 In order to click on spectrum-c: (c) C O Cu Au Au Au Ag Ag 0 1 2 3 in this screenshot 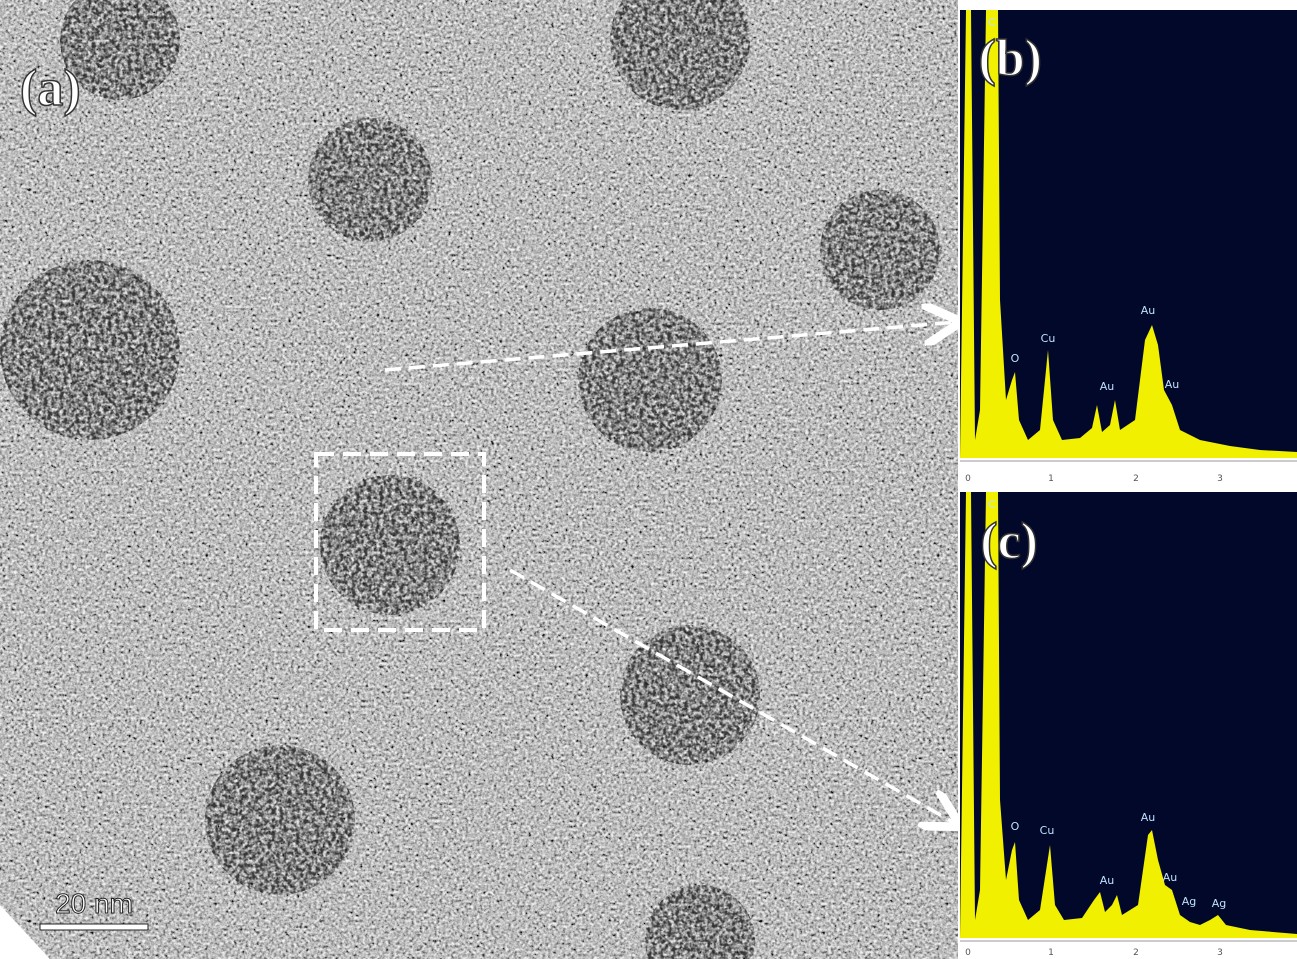, I will do `click(1128, 725)`.